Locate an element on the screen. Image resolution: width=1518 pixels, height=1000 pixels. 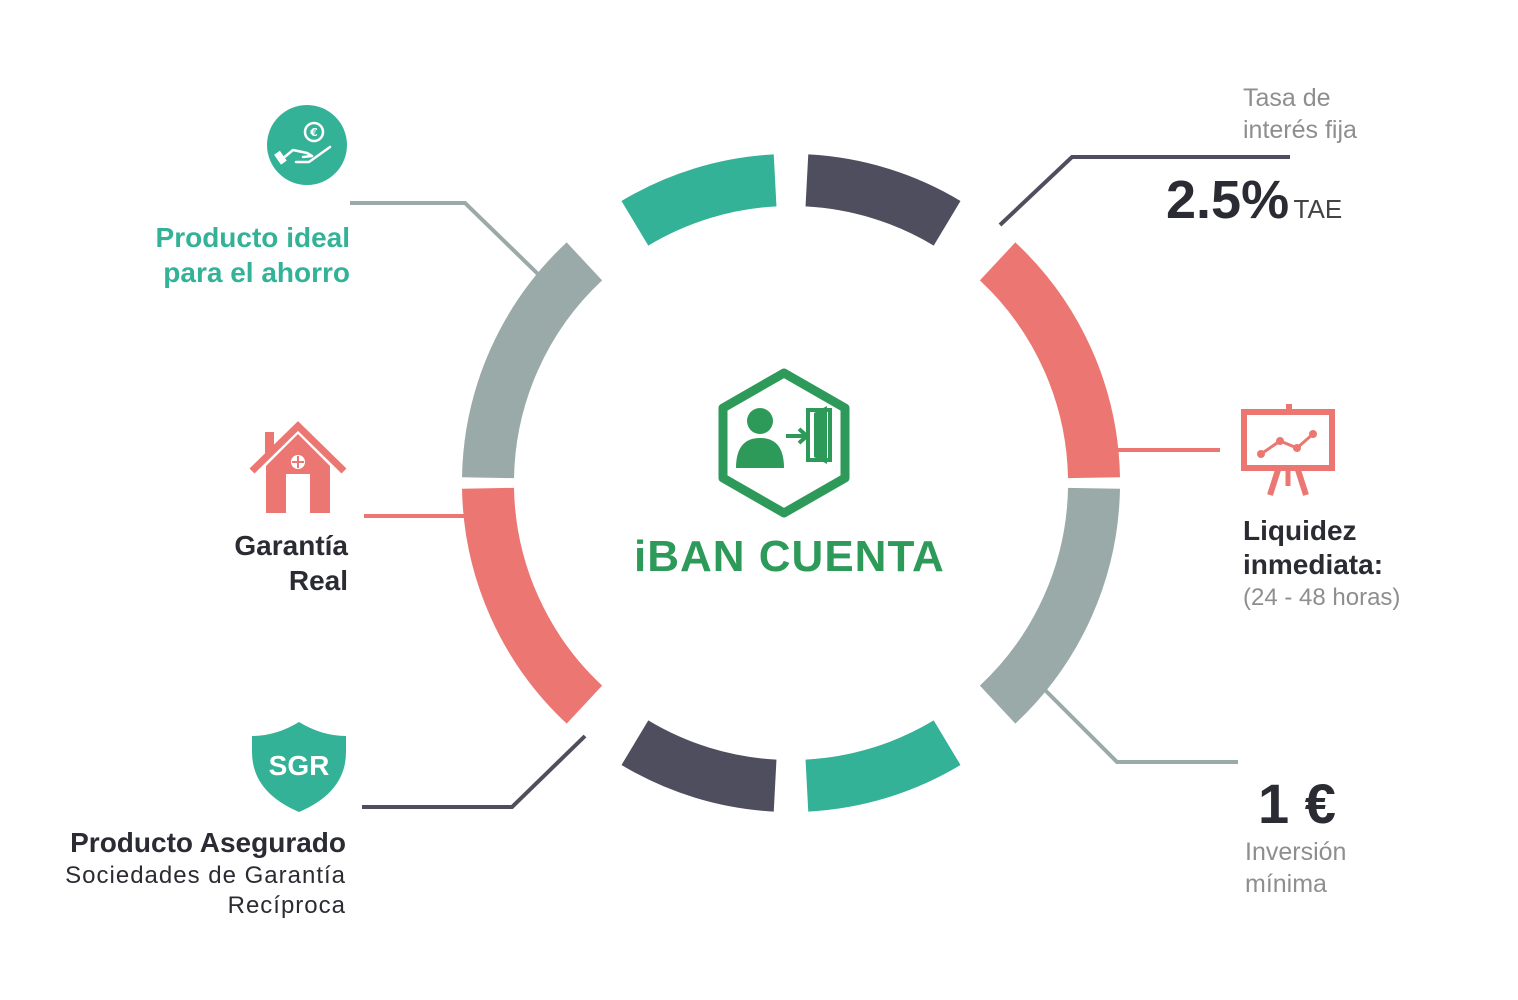
liquidez-line-1: Liquidez is located at coordinates (1300, 530).